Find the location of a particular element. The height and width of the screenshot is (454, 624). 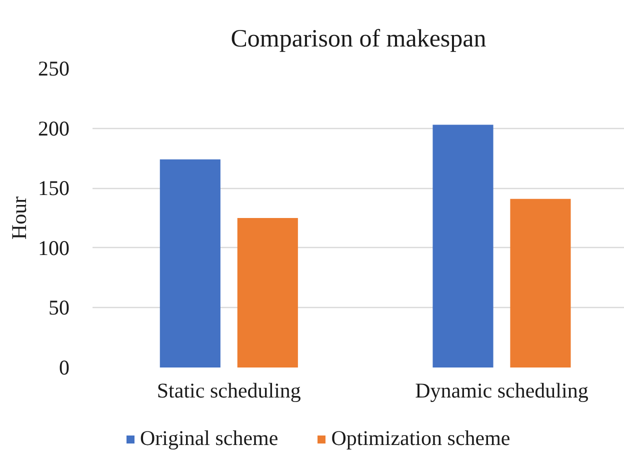

y-tick-label: 100 is located at coordinates (54, 248).